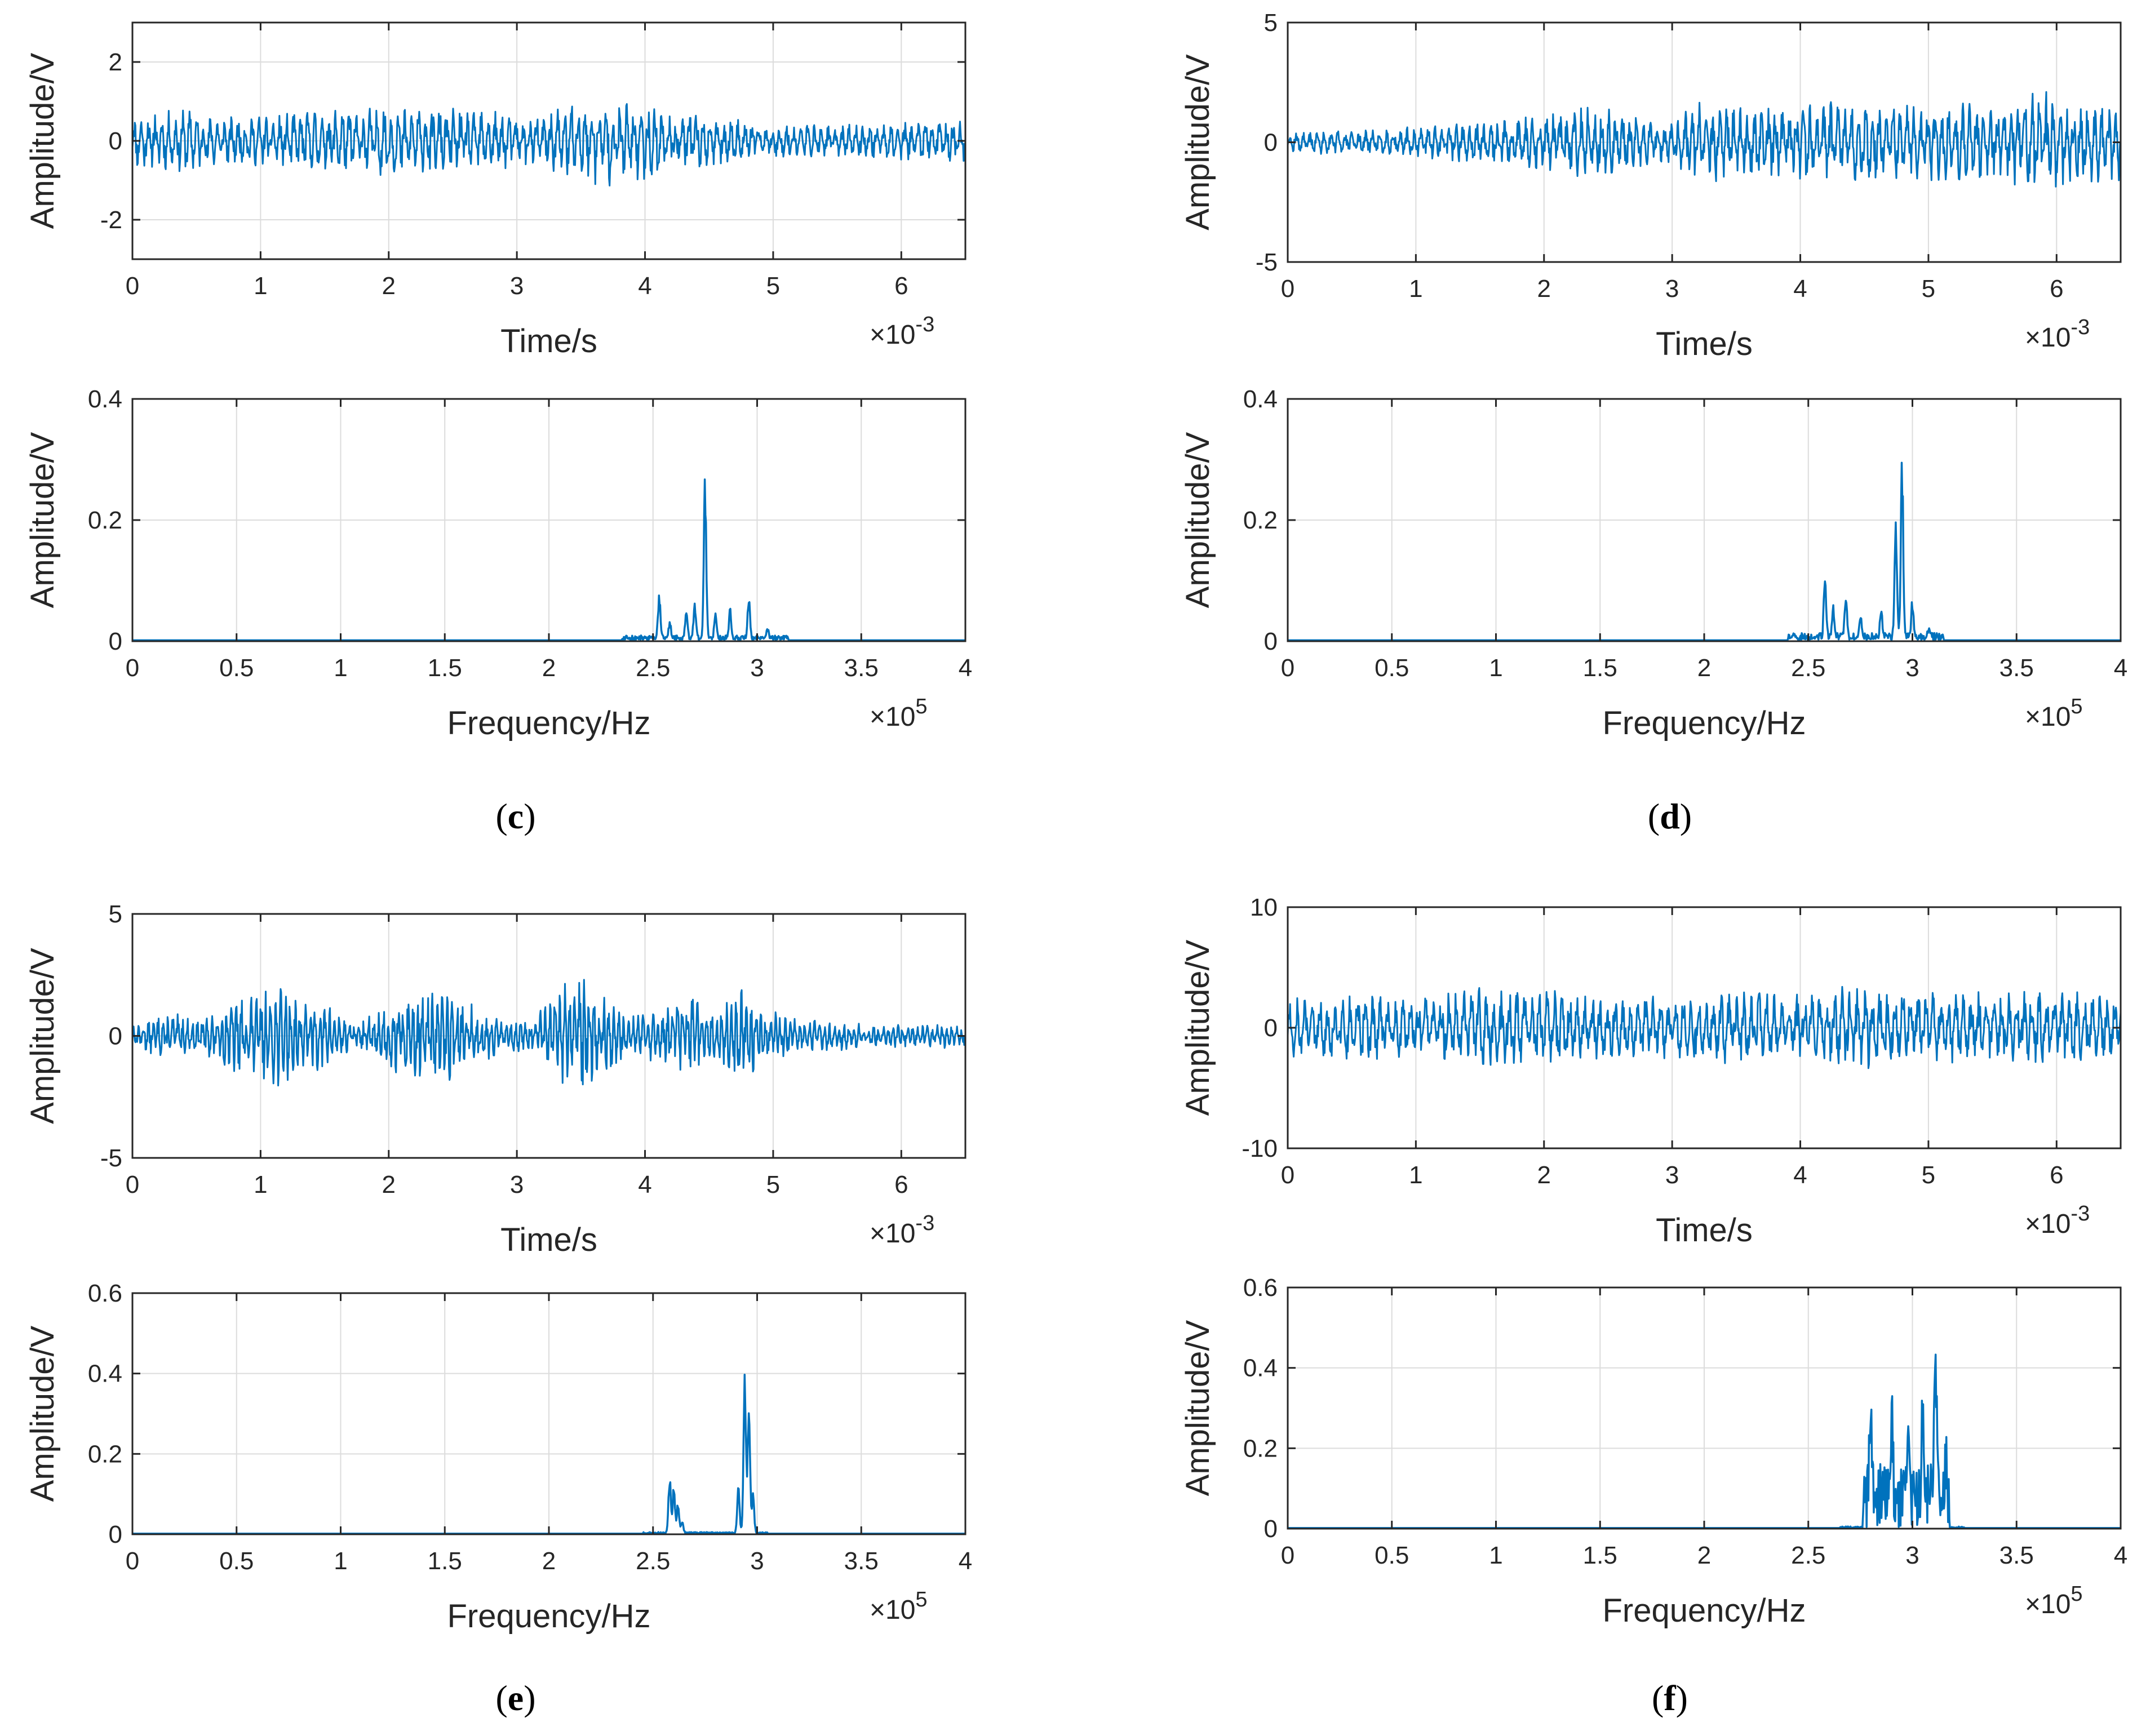 Image resolution: width=2137 pixels, height=1736 pixels. I want to click on x-tick-label: 1.5, so click(1600, 1555).